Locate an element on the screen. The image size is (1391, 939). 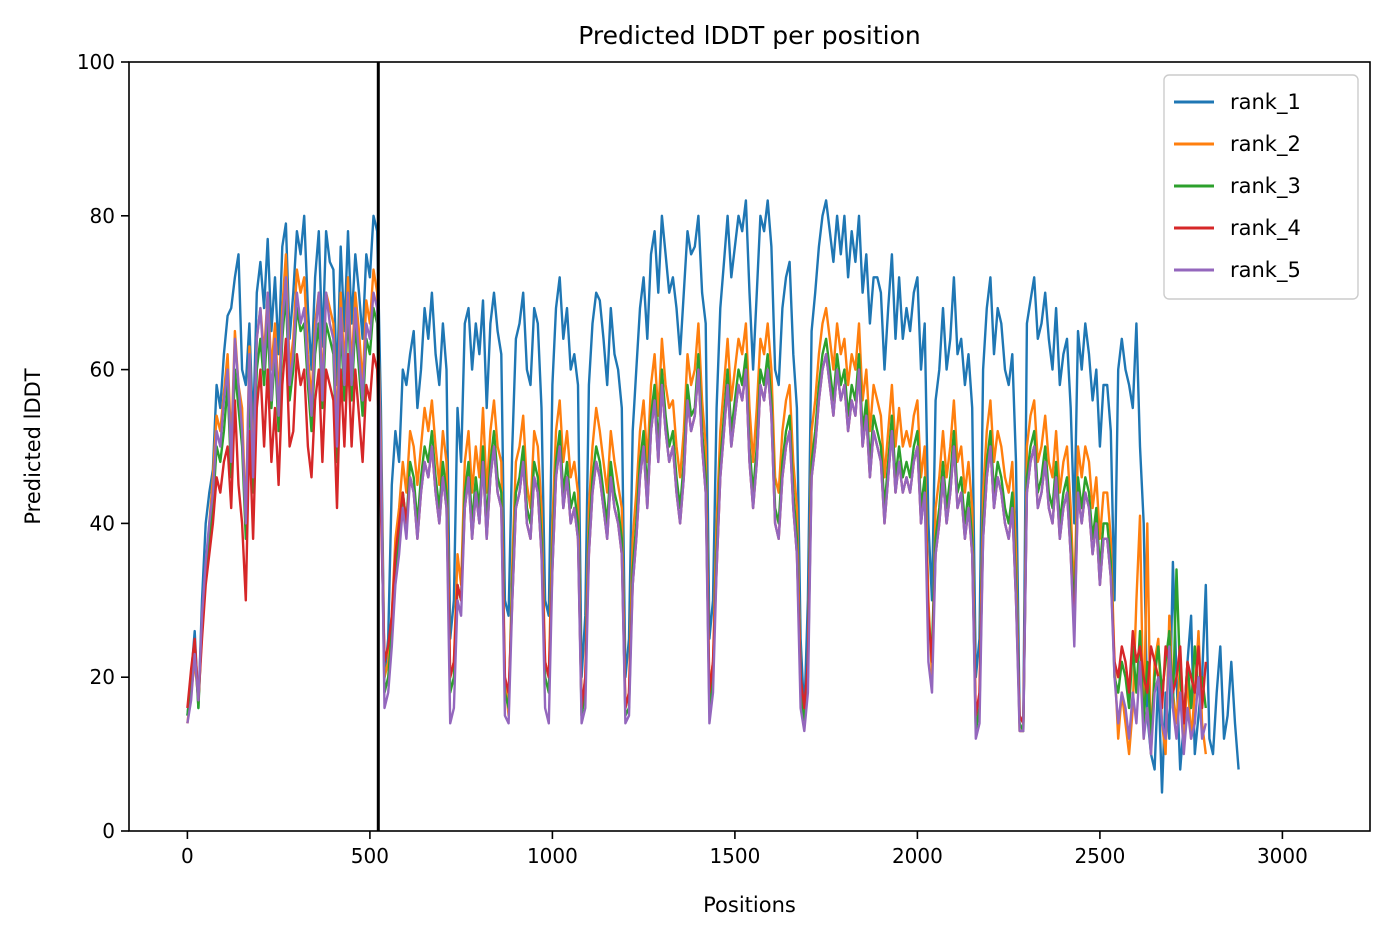
x-axis: 0 500 1000 1500 2000 2500 3000 is located at coordinates (744, 849).